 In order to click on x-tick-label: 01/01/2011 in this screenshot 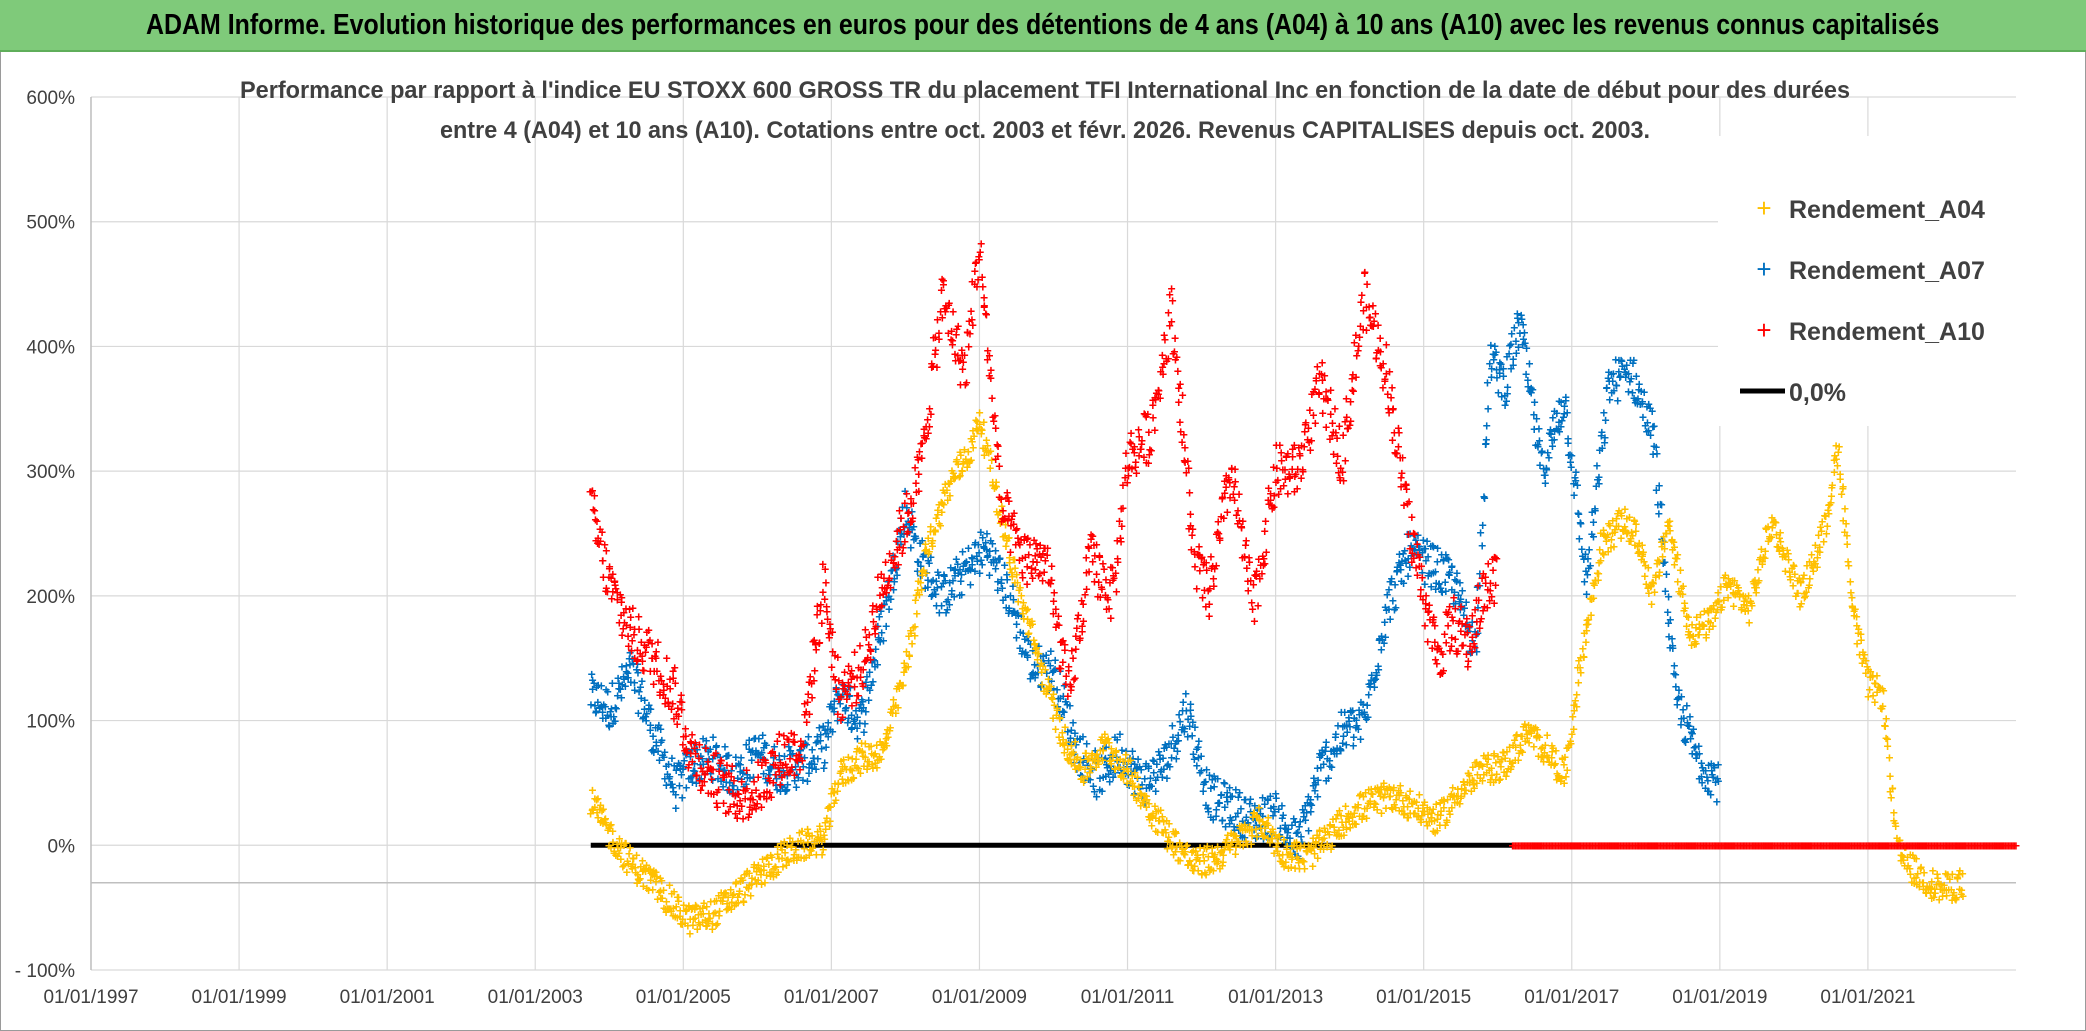, I will do `click(1128, 997)`.